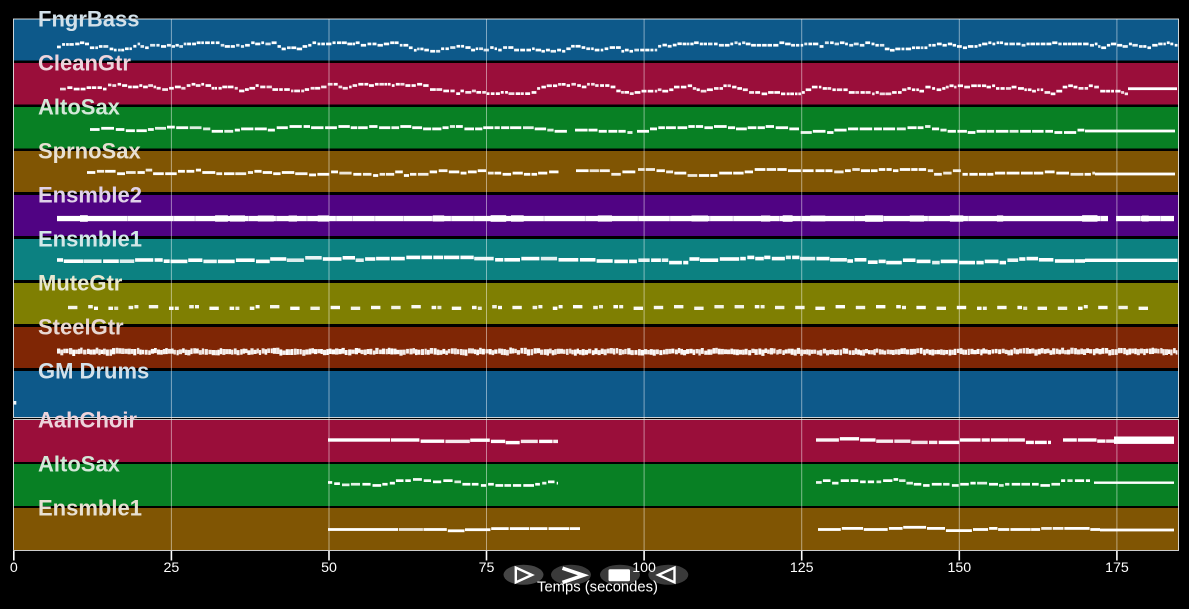 The width and height of the screenshot is (1189, 609). I want to click on svg-text: 75, so click(487, 568).